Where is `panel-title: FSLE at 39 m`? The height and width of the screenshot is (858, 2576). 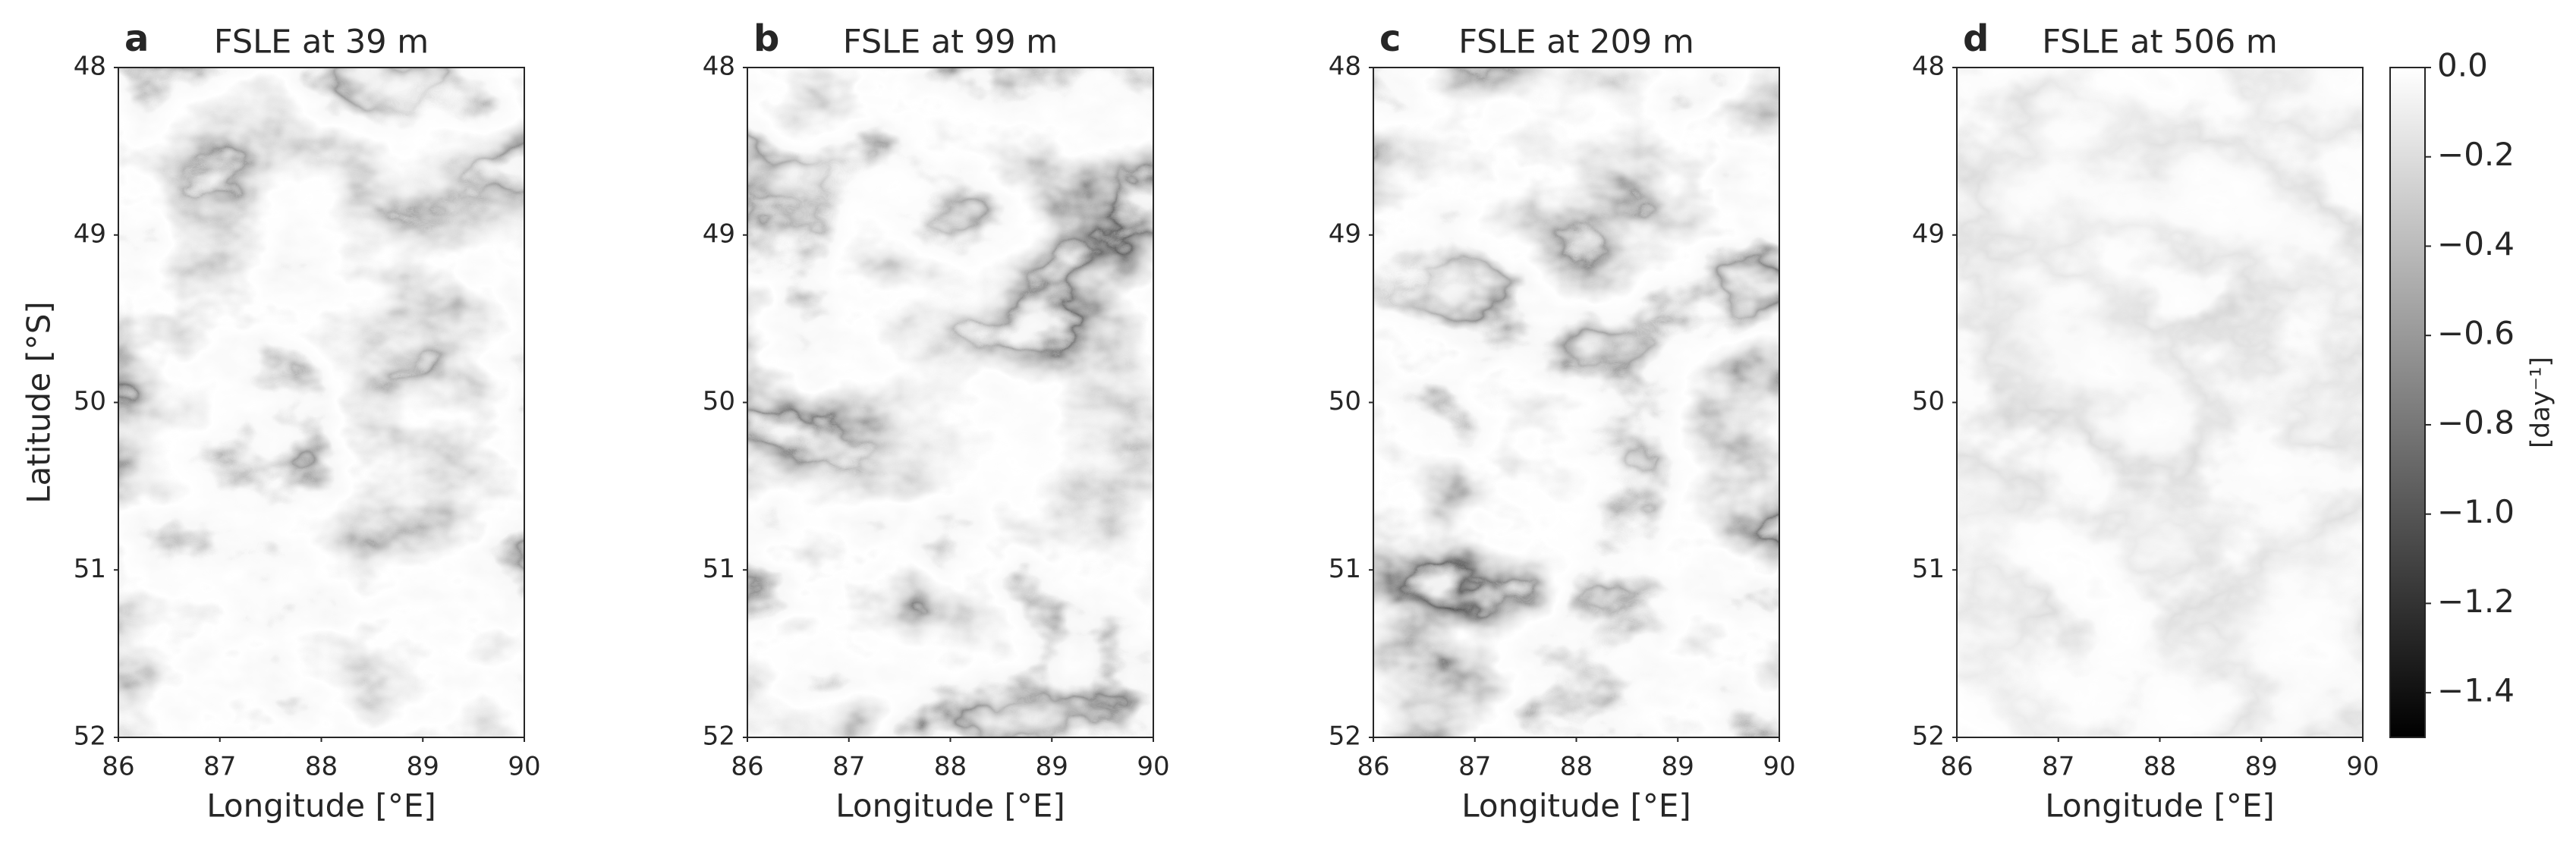
panel-title: FSLE at 39 m is located at coordinates (321, 42).